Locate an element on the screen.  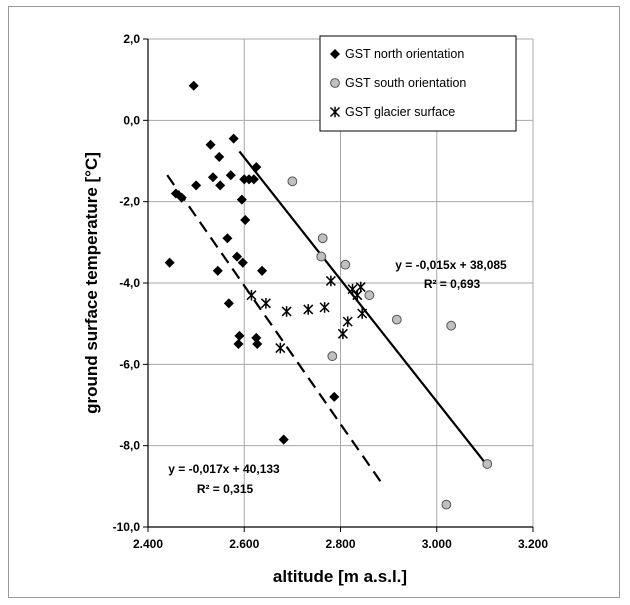
legend-label-south: GST south orientation is located at coordinates (405, 83).